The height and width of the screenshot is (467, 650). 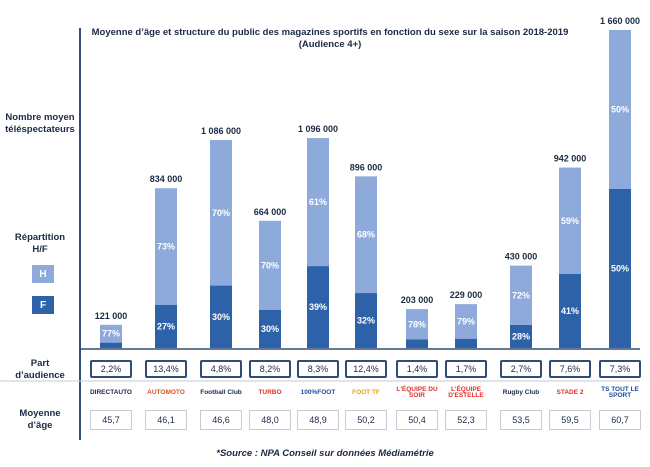 What do you see at coordinates (366, 369) in the screenshot?
I see `part-audience-cell-5: 12,4%` at bounding box center [366, 369].